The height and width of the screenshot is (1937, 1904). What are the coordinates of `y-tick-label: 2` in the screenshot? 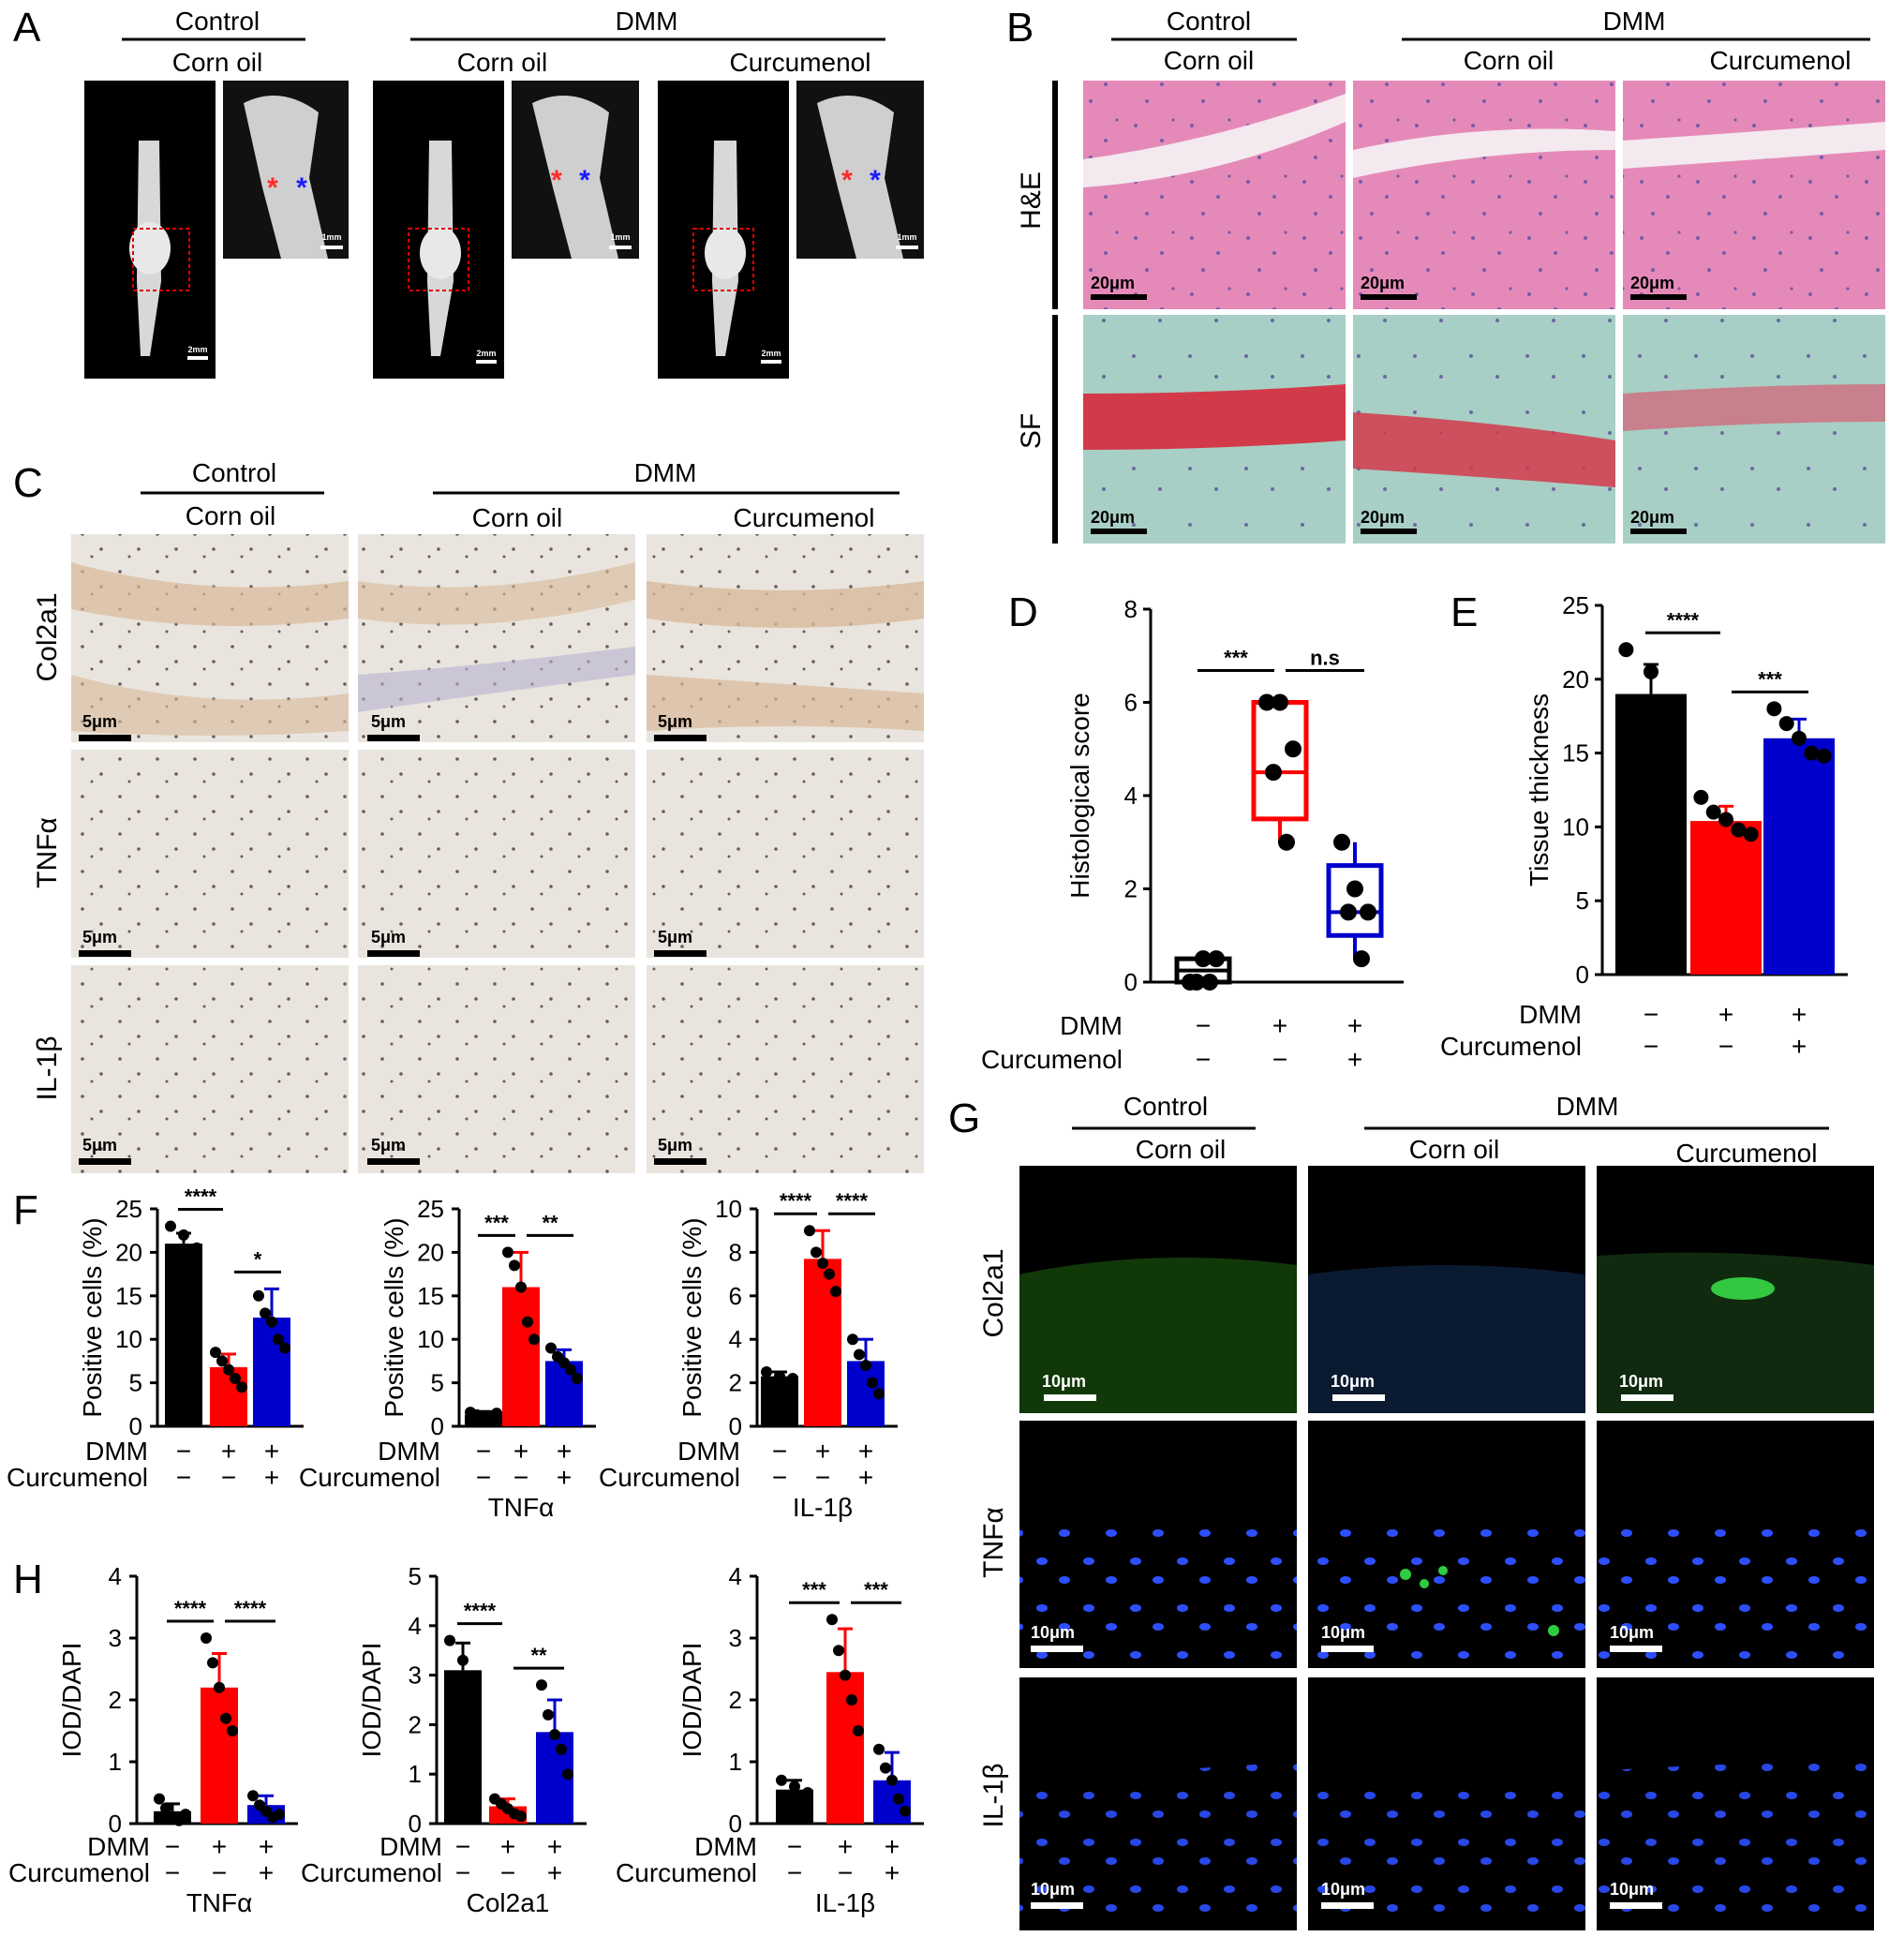 It's located at (115, 1700).